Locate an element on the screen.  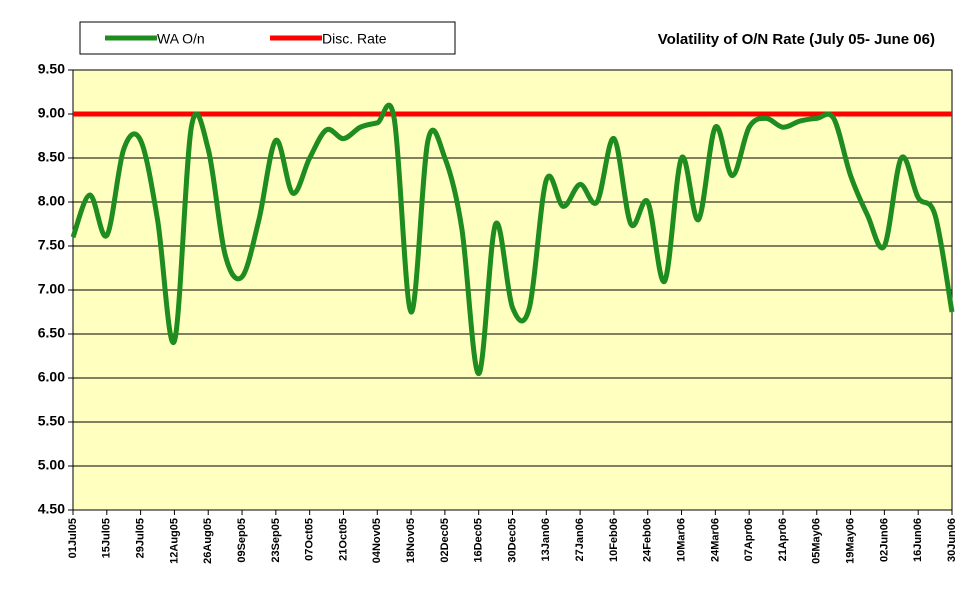
y-tick-label: 9.00 is located at coordinates (51, 113).